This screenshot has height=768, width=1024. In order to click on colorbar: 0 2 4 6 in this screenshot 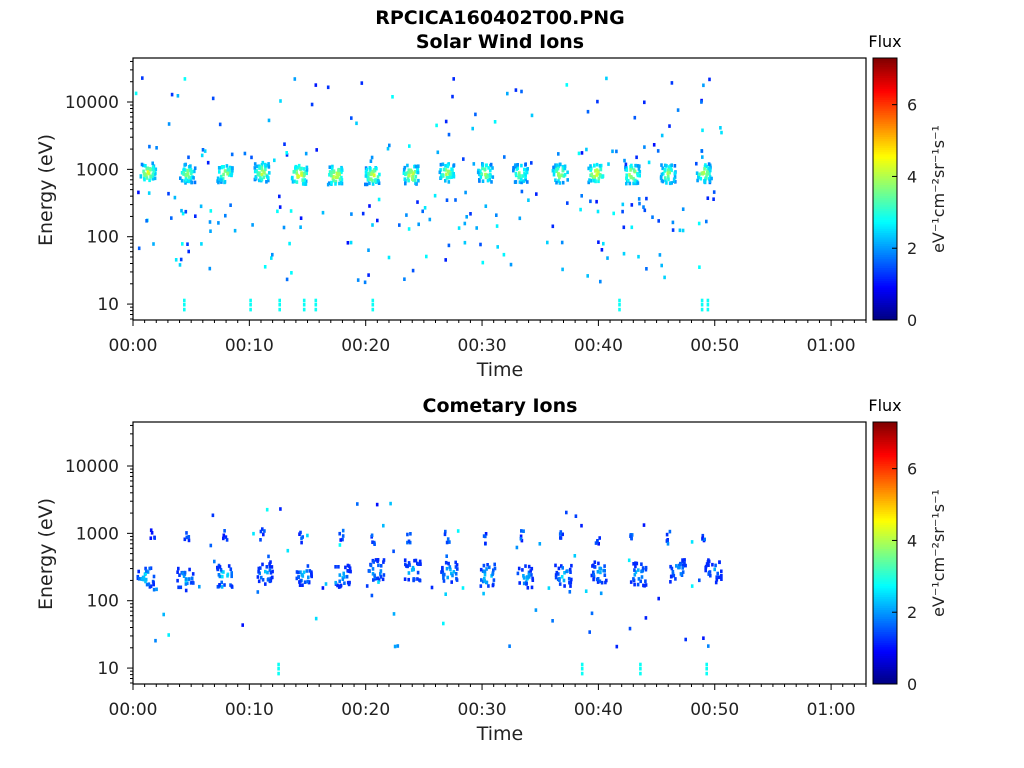, I will do `click(894, 557)`.